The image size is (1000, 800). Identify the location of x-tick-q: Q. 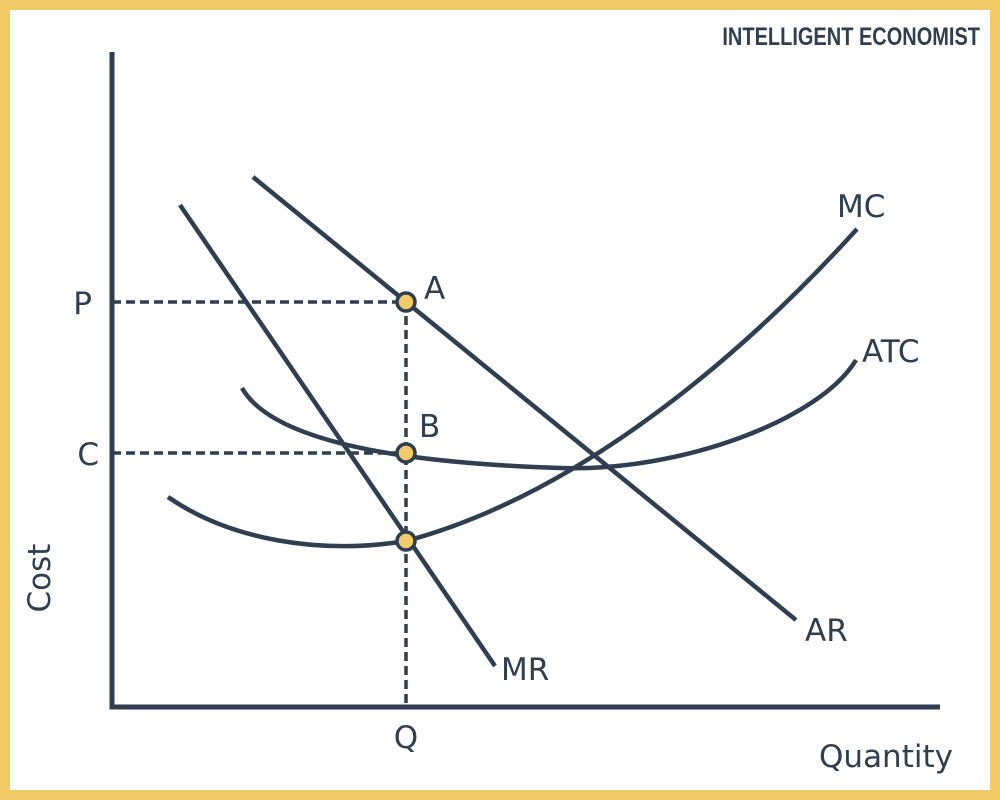
(406, 738).